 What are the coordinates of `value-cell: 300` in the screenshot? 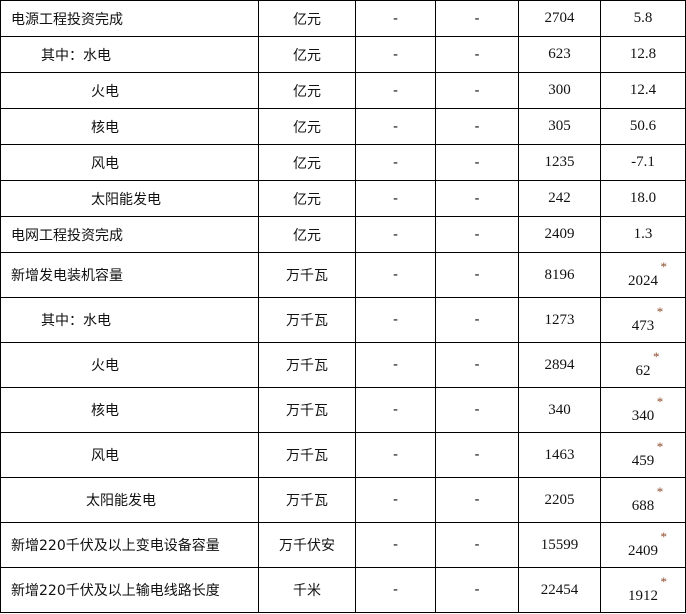 It's located at (559, 90).